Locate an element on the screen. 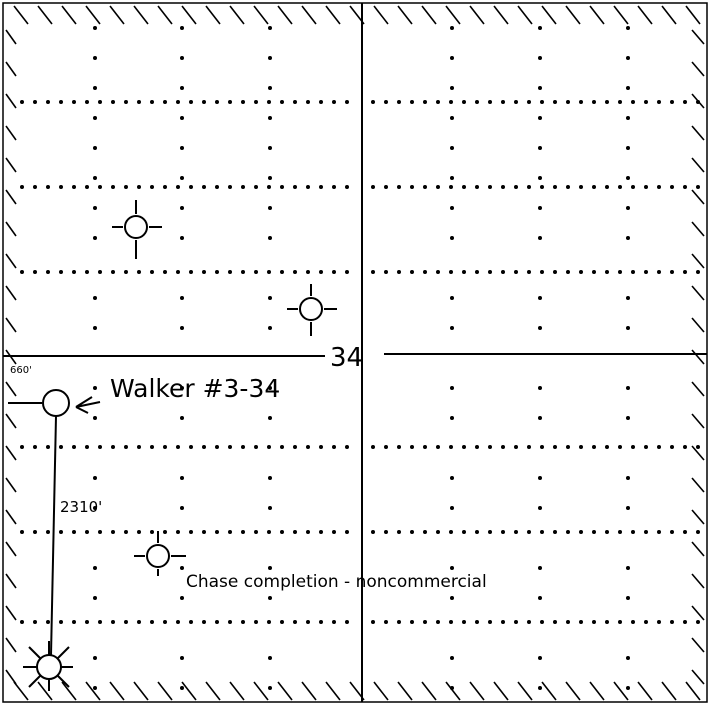 Image resolution: width=710 pixels, height=705 pixels. hatch-left-edge is located at coordinates (11, 357).